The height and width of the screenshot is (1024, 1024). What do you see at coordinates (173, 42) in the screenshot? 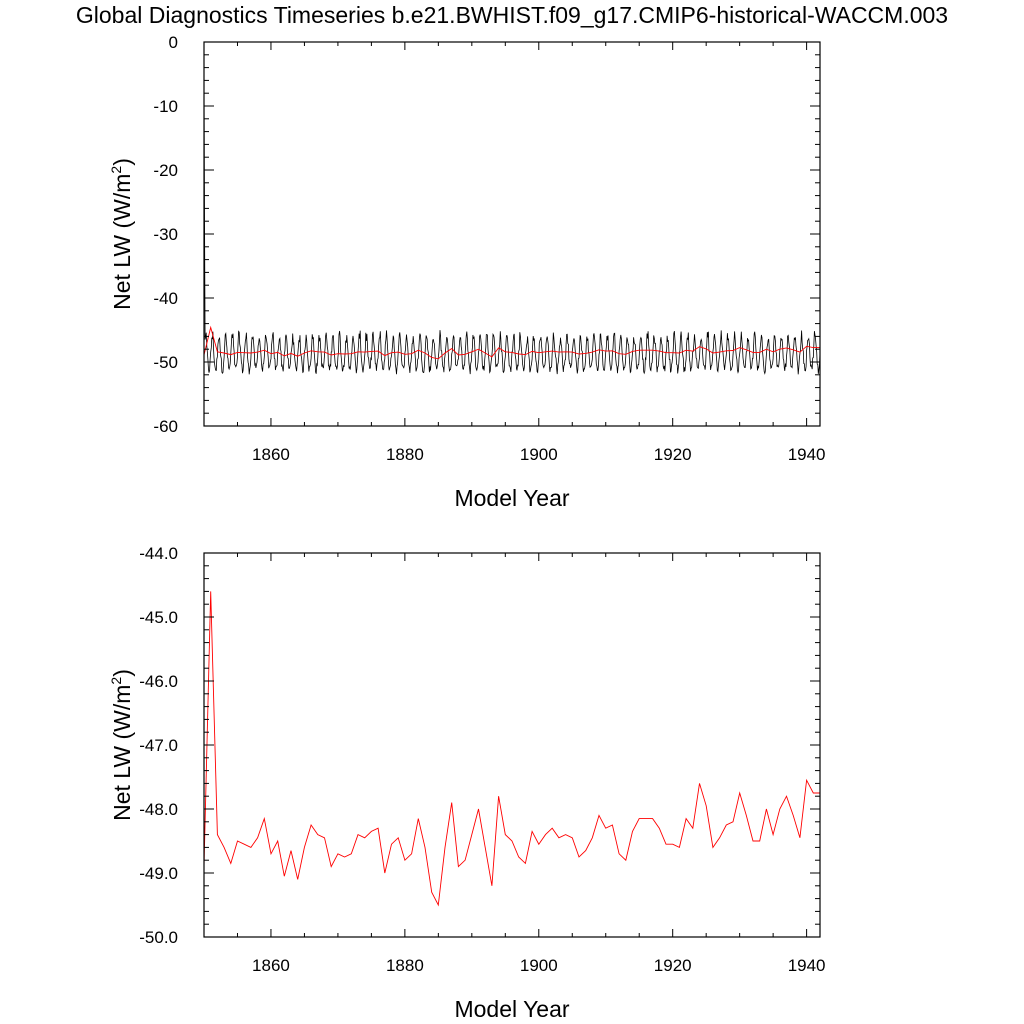
I see `y-tick-label: 0` at bounding box center [173, 42].